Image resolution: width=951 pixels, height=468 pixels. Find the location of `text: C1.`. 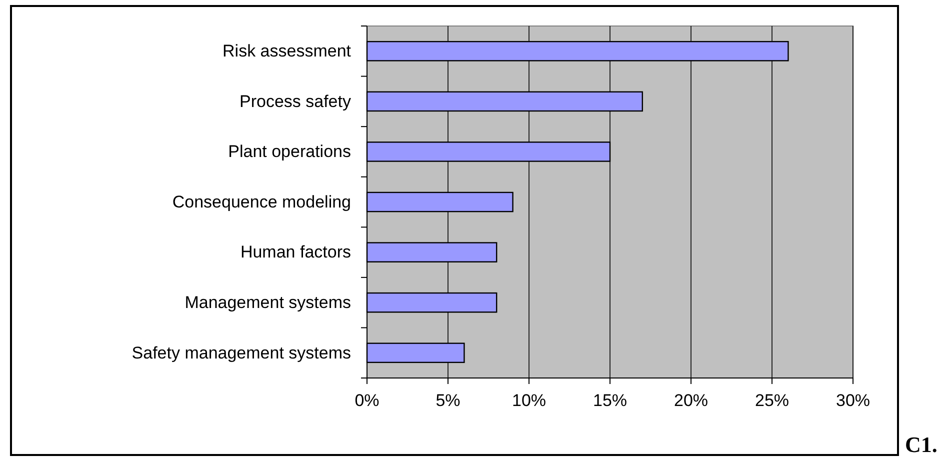

text: C1. is located at coordinates (921, 444).